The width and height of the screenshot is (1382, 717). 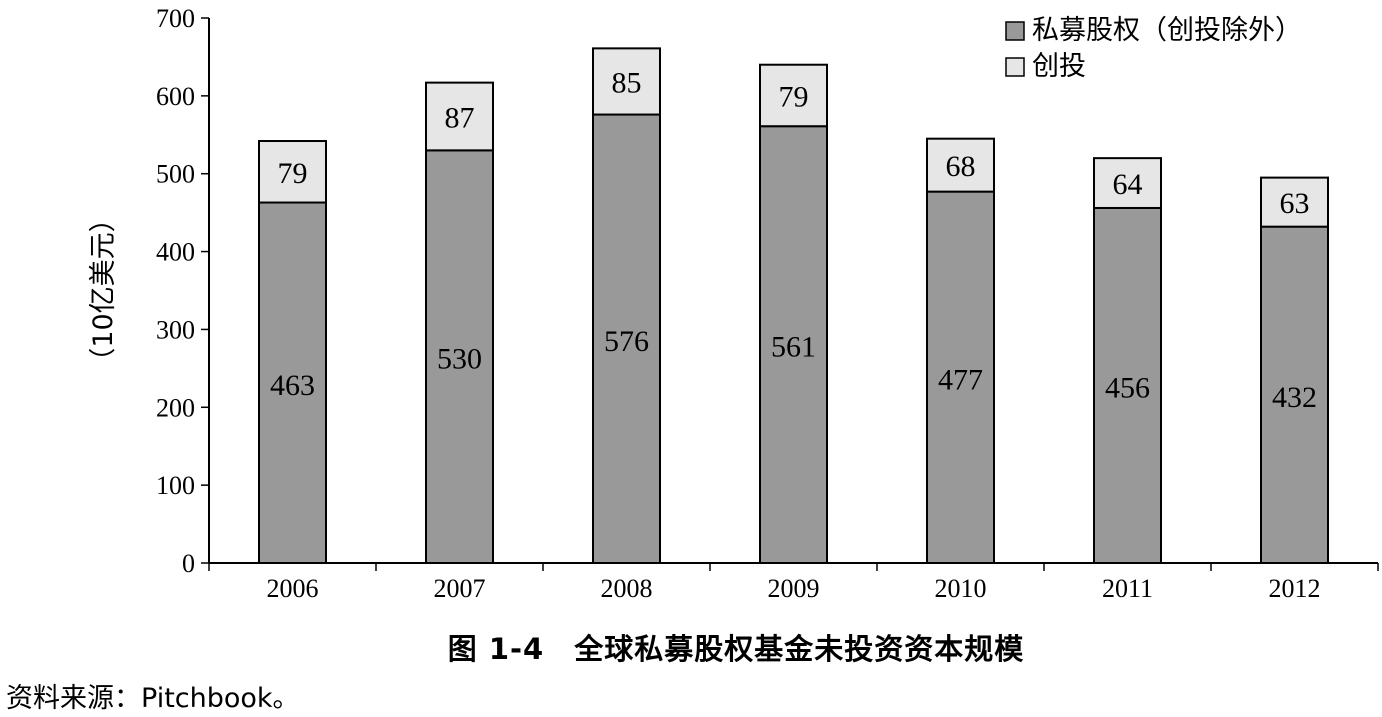 I want to click on x-tick-label: 2007, so click(x=460, y=588).